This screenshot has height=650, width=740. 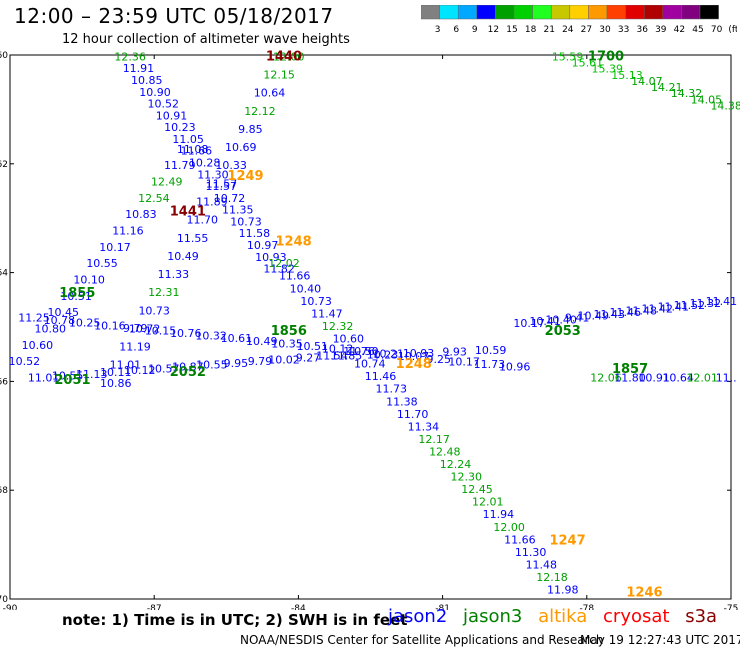 What do you see at coordinates (188, 367) in the screenshot?
I see `swh-value-label: 10.87` at bounding box center [188, 367].